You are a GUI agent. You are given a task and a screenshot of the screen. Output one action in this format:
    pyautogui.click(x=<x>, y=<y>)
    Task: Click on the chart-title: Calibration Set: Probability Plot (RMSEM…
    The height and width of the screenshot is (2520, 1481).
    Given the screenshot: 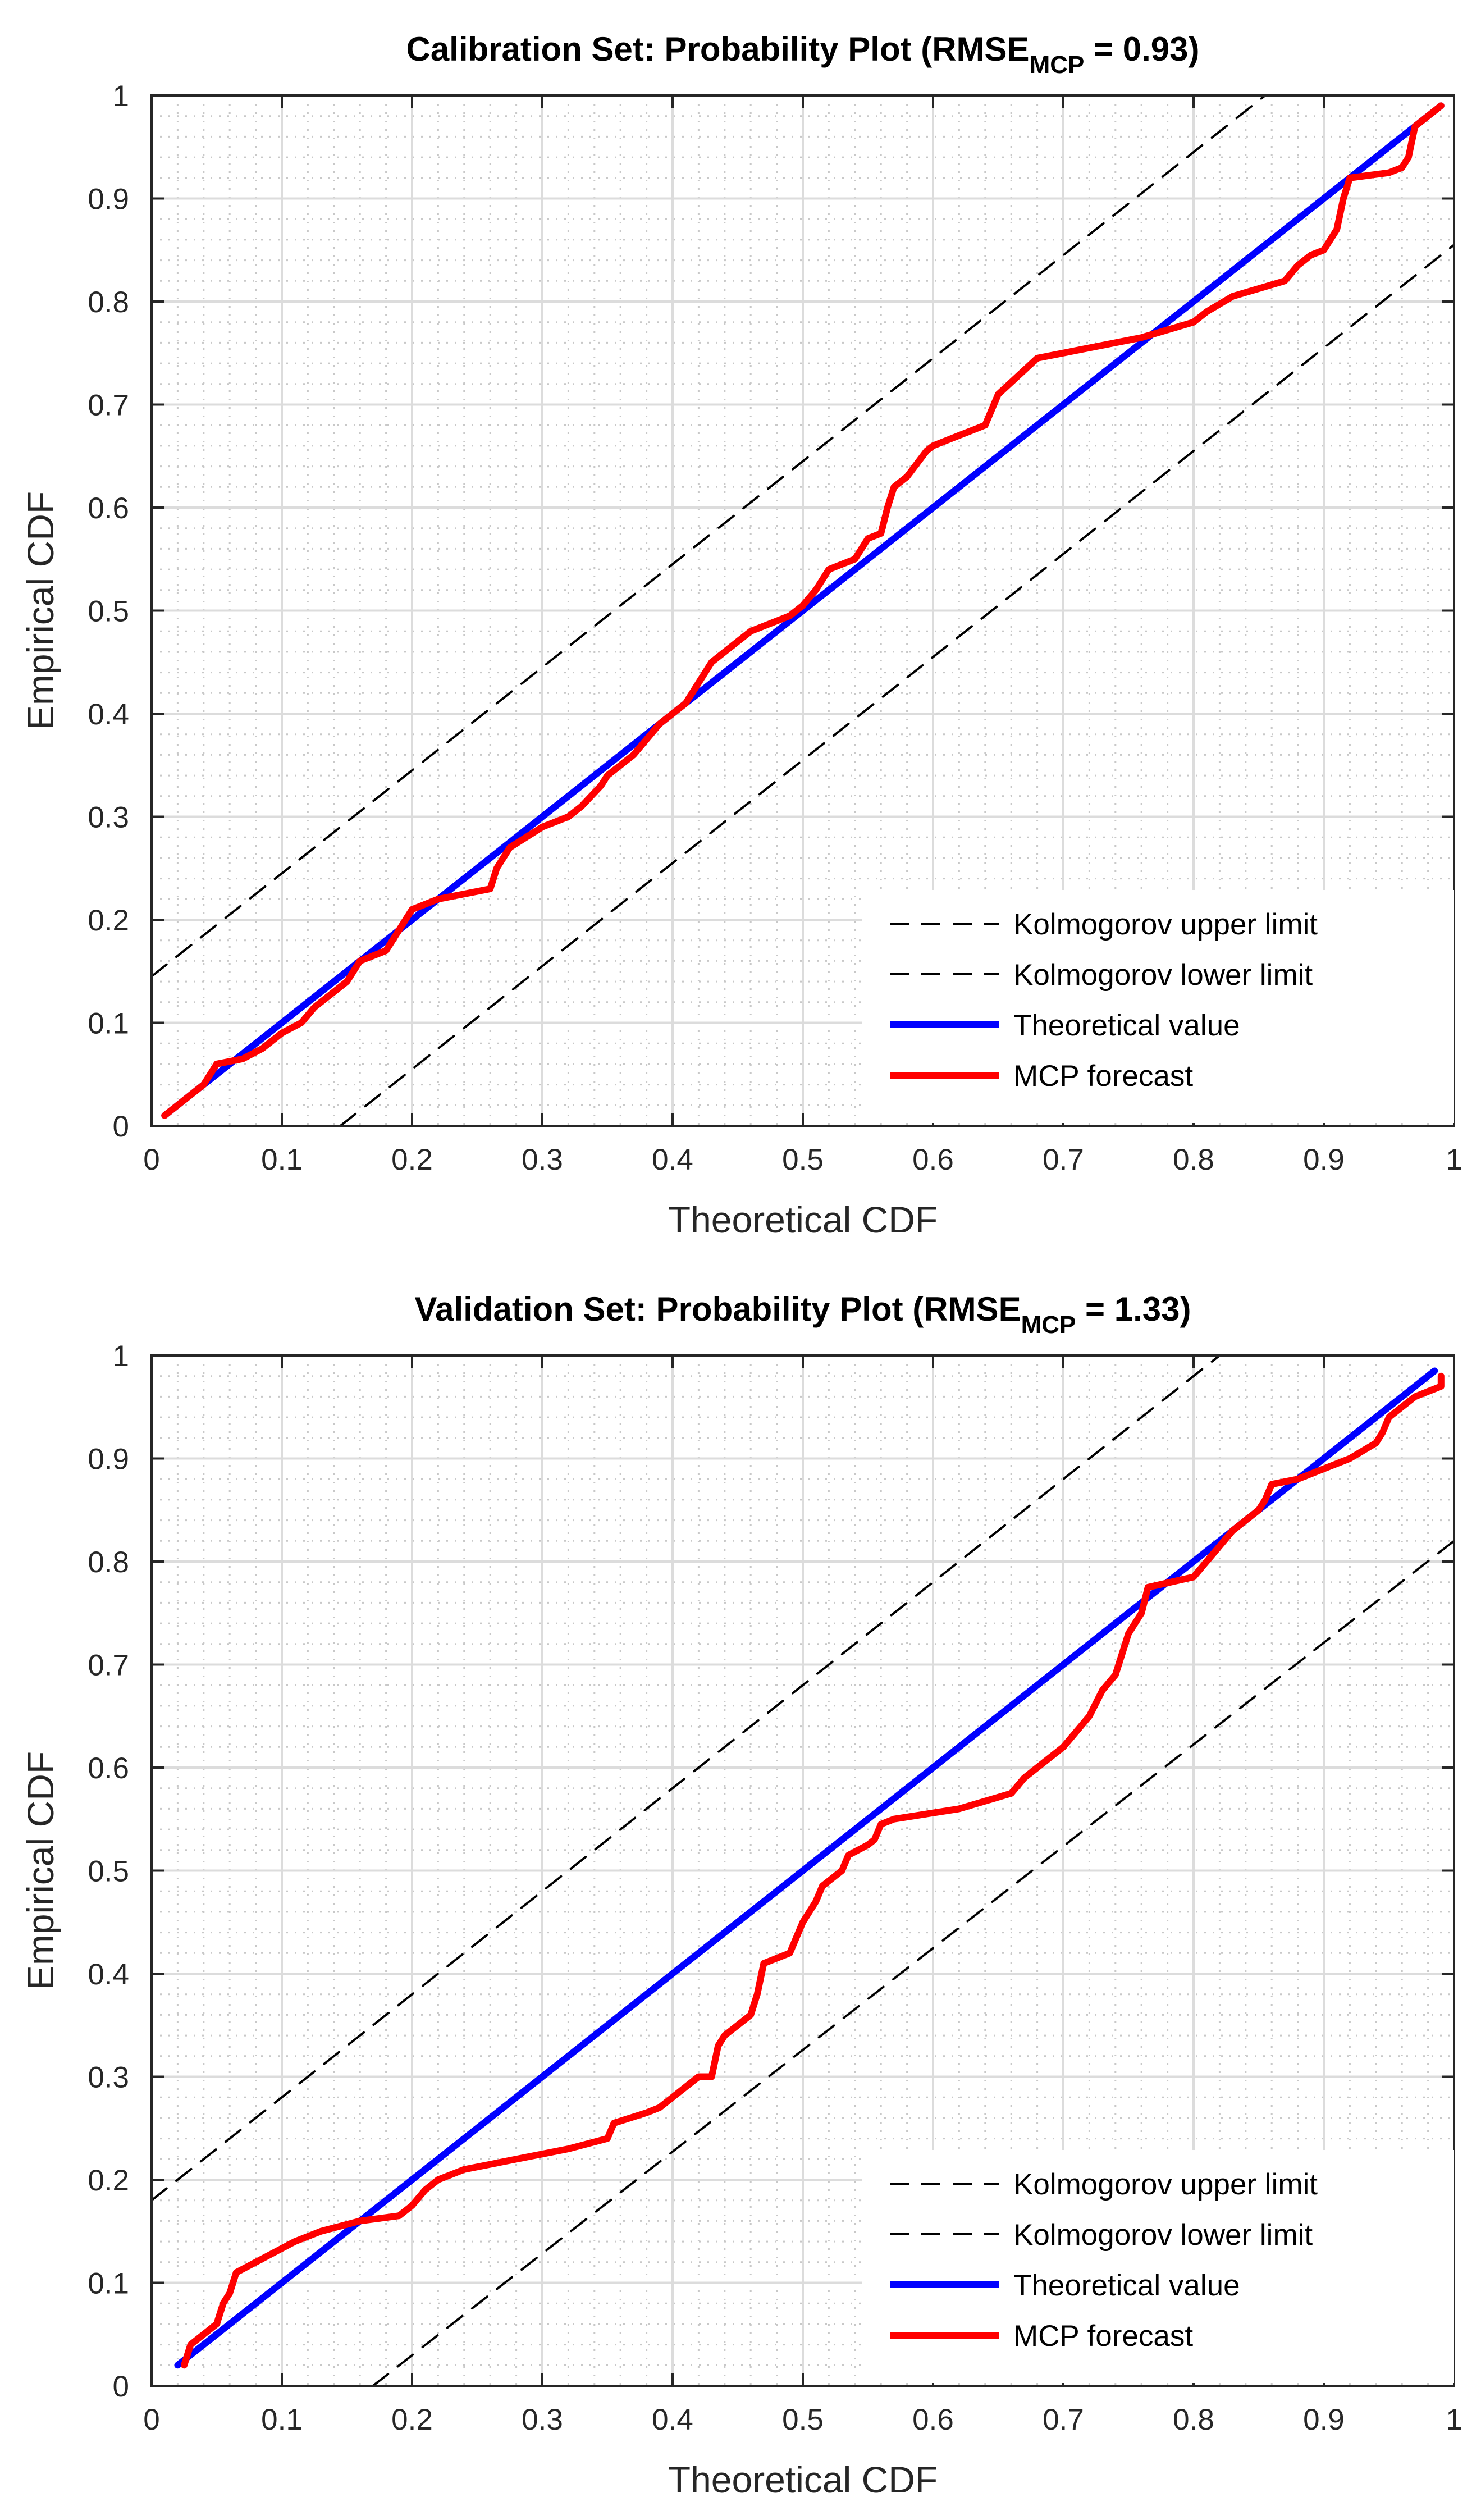 What is the action you would take?
    pyautogui.click(x=803, y=54)
    